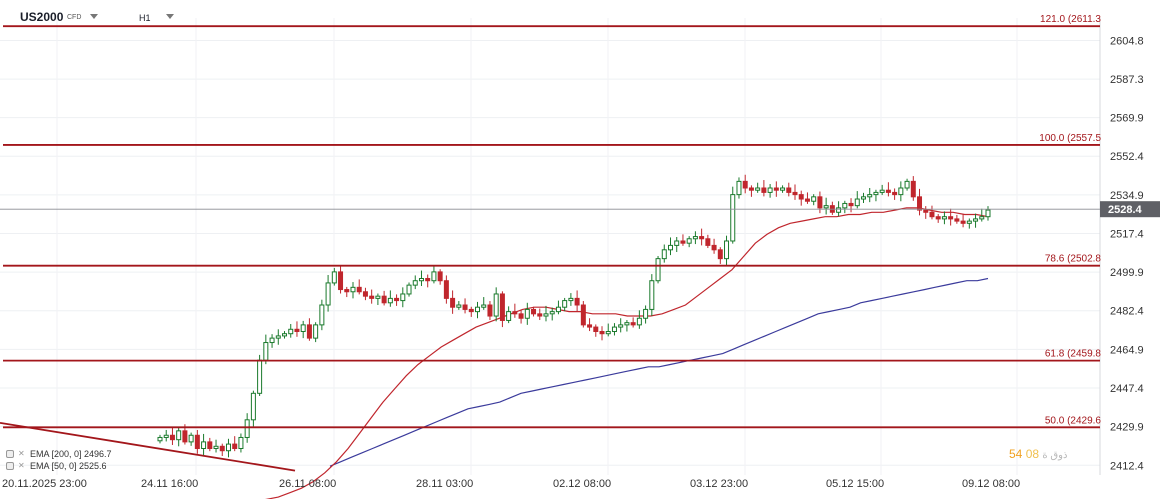  I want to click on trendline-path, so click(148, 447).